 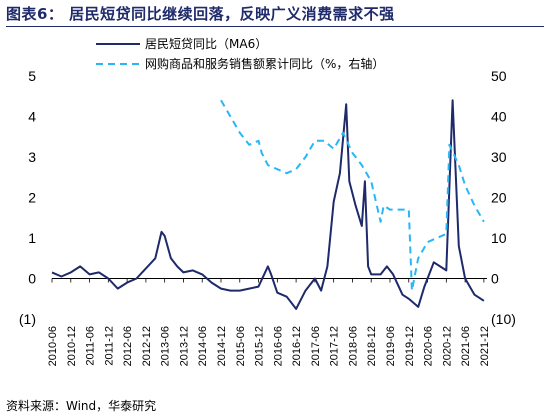 What do you see at coordinates (429, 346) in the screenshot?
I see `x-tick-label: 2020-06` at bounding box center [429, 346].